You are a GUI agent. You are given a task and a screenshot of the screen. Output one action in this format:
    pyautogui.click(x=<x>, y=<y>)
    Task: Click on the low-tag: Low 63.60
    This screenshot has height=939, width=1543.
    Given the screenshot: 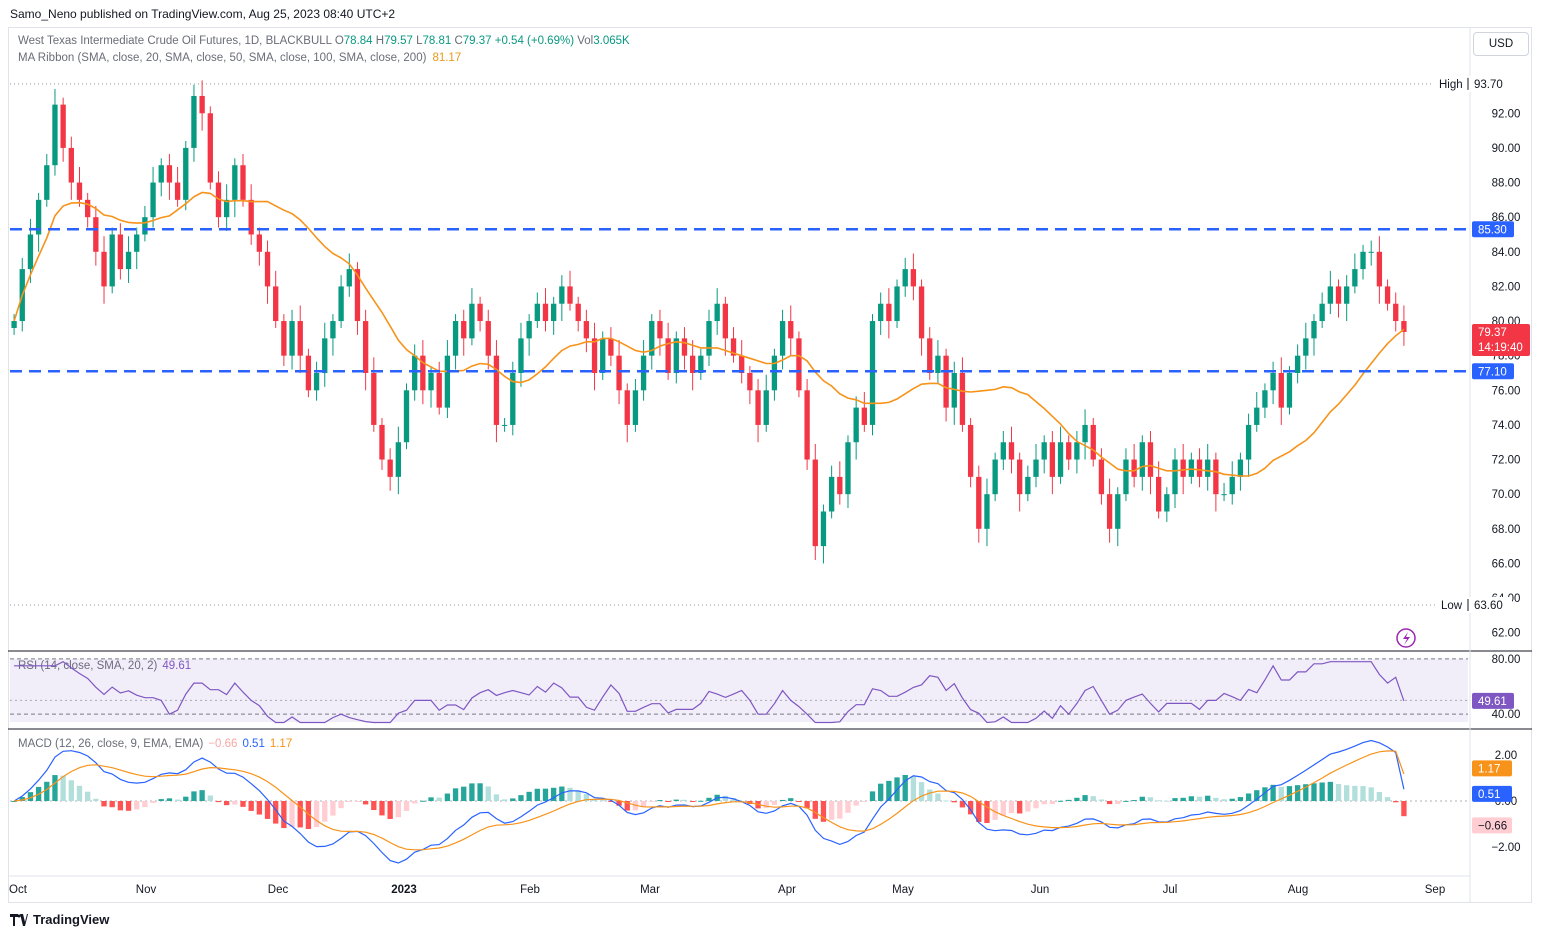 What is the action you would take?
    pyautogui.click(x=1474, y=604)
    